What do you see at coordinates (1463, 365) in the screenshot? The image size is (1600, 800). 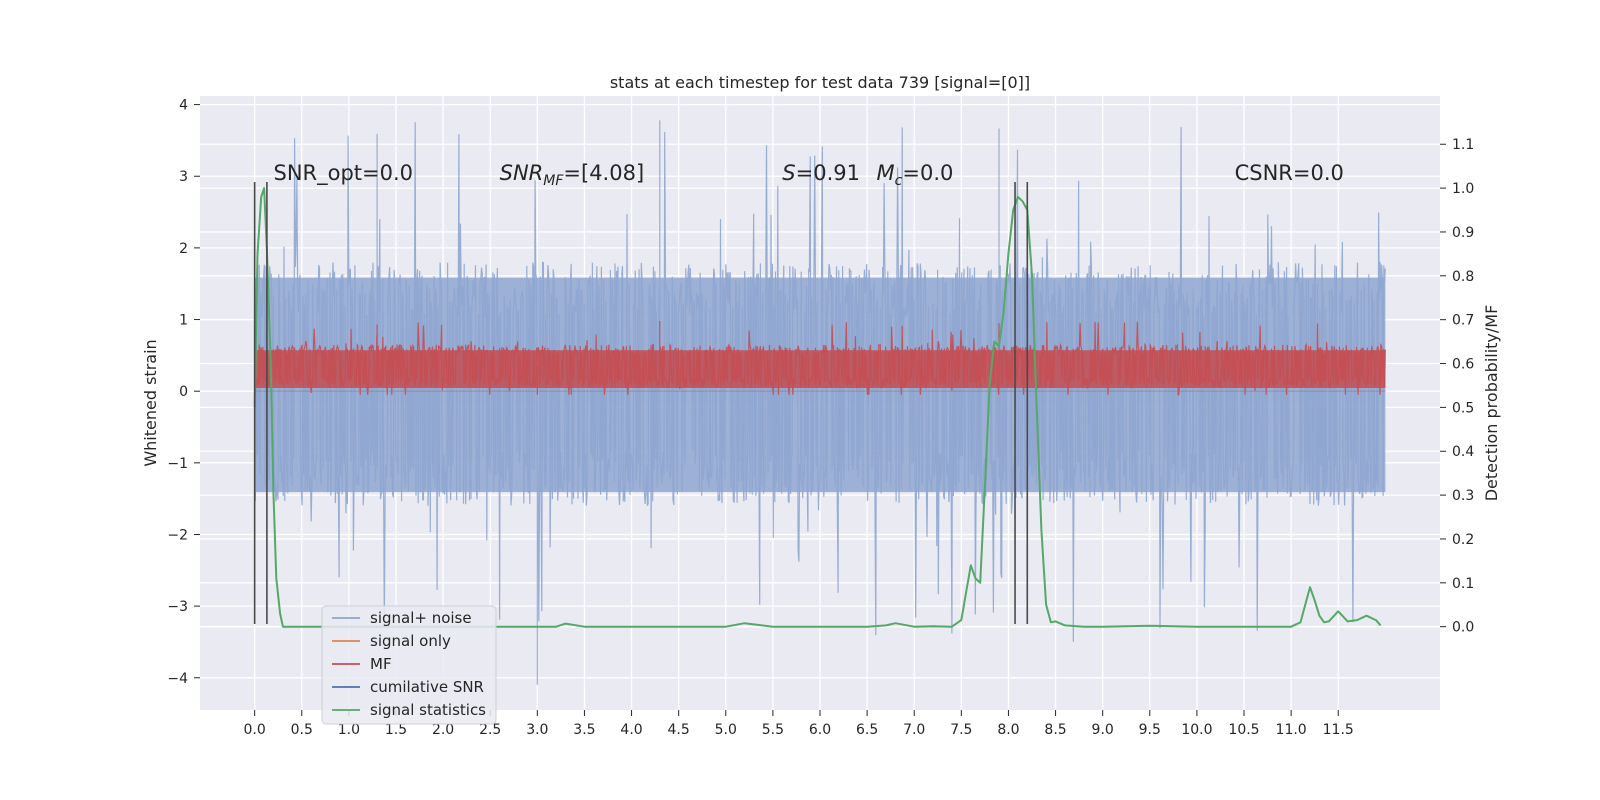 I see `y-right-tick-label: 0.6` at bounding box center [1463, 365].